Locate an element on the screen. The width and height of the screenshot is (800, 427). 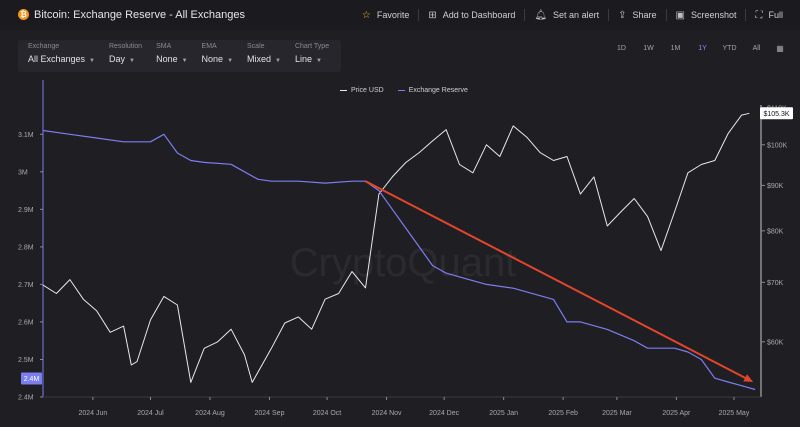
x-tick-label: 2024 Sep is located at coordinates (269, 413).